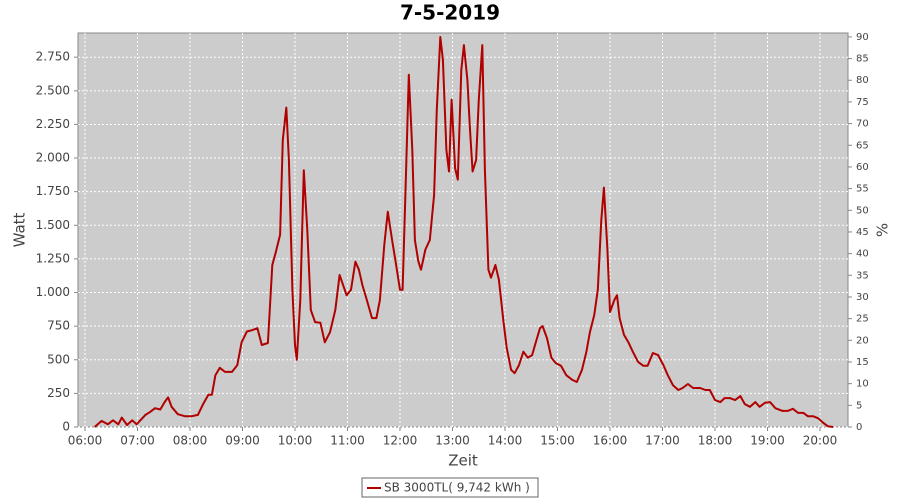 The width and height of the screenshot is (900, 500). What do you see at coordinates (883, 230) in the screenshot?
I see `y2-axis-label: %` at bounding box center [883, 230].